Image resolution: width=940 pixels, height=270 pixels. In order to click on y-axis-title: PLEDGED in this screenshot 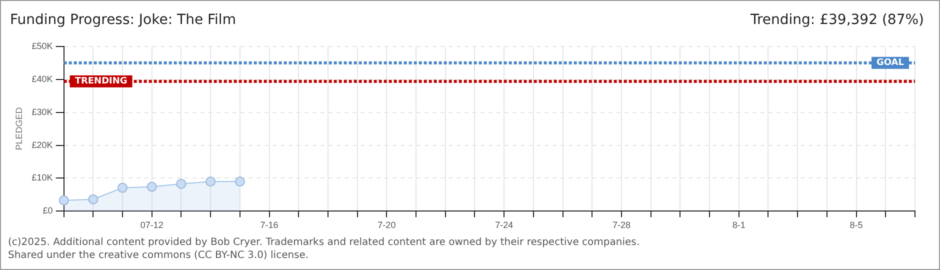, I will do `click(19, 128)`.